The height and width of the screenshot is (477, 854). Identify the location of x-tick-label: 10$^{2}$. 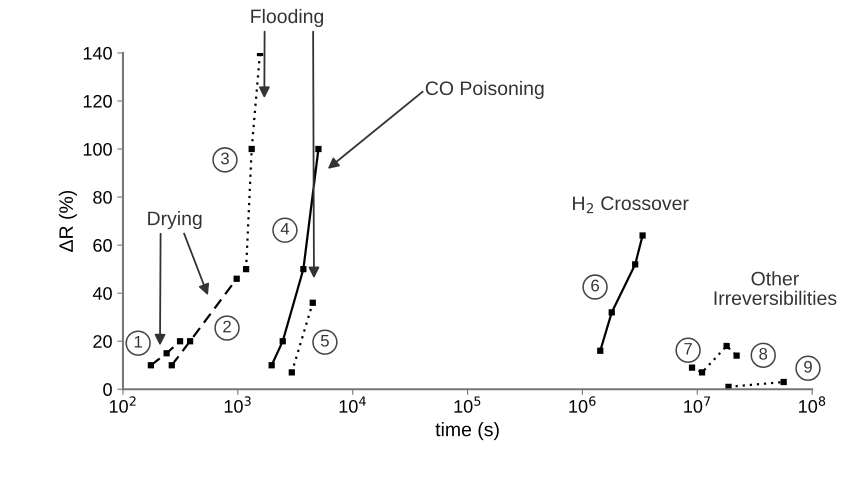
(123, 404).